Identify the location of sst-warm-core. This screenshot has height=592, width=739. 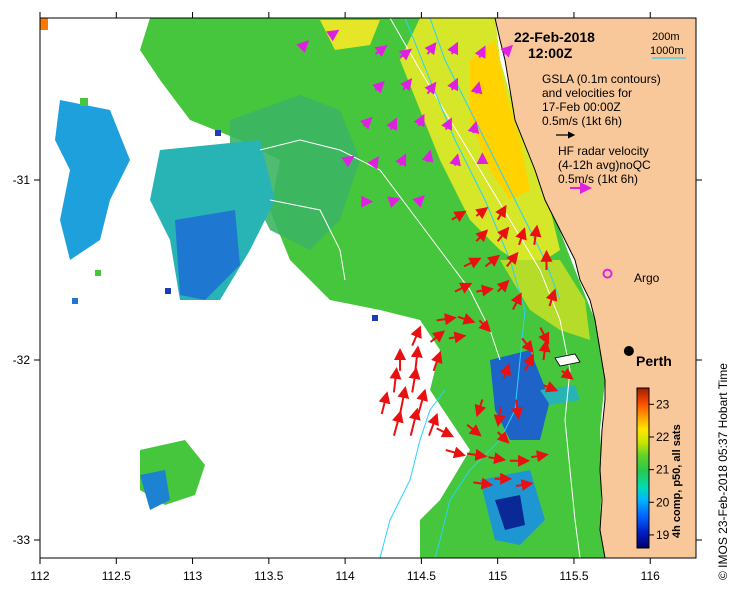
(500, 120).